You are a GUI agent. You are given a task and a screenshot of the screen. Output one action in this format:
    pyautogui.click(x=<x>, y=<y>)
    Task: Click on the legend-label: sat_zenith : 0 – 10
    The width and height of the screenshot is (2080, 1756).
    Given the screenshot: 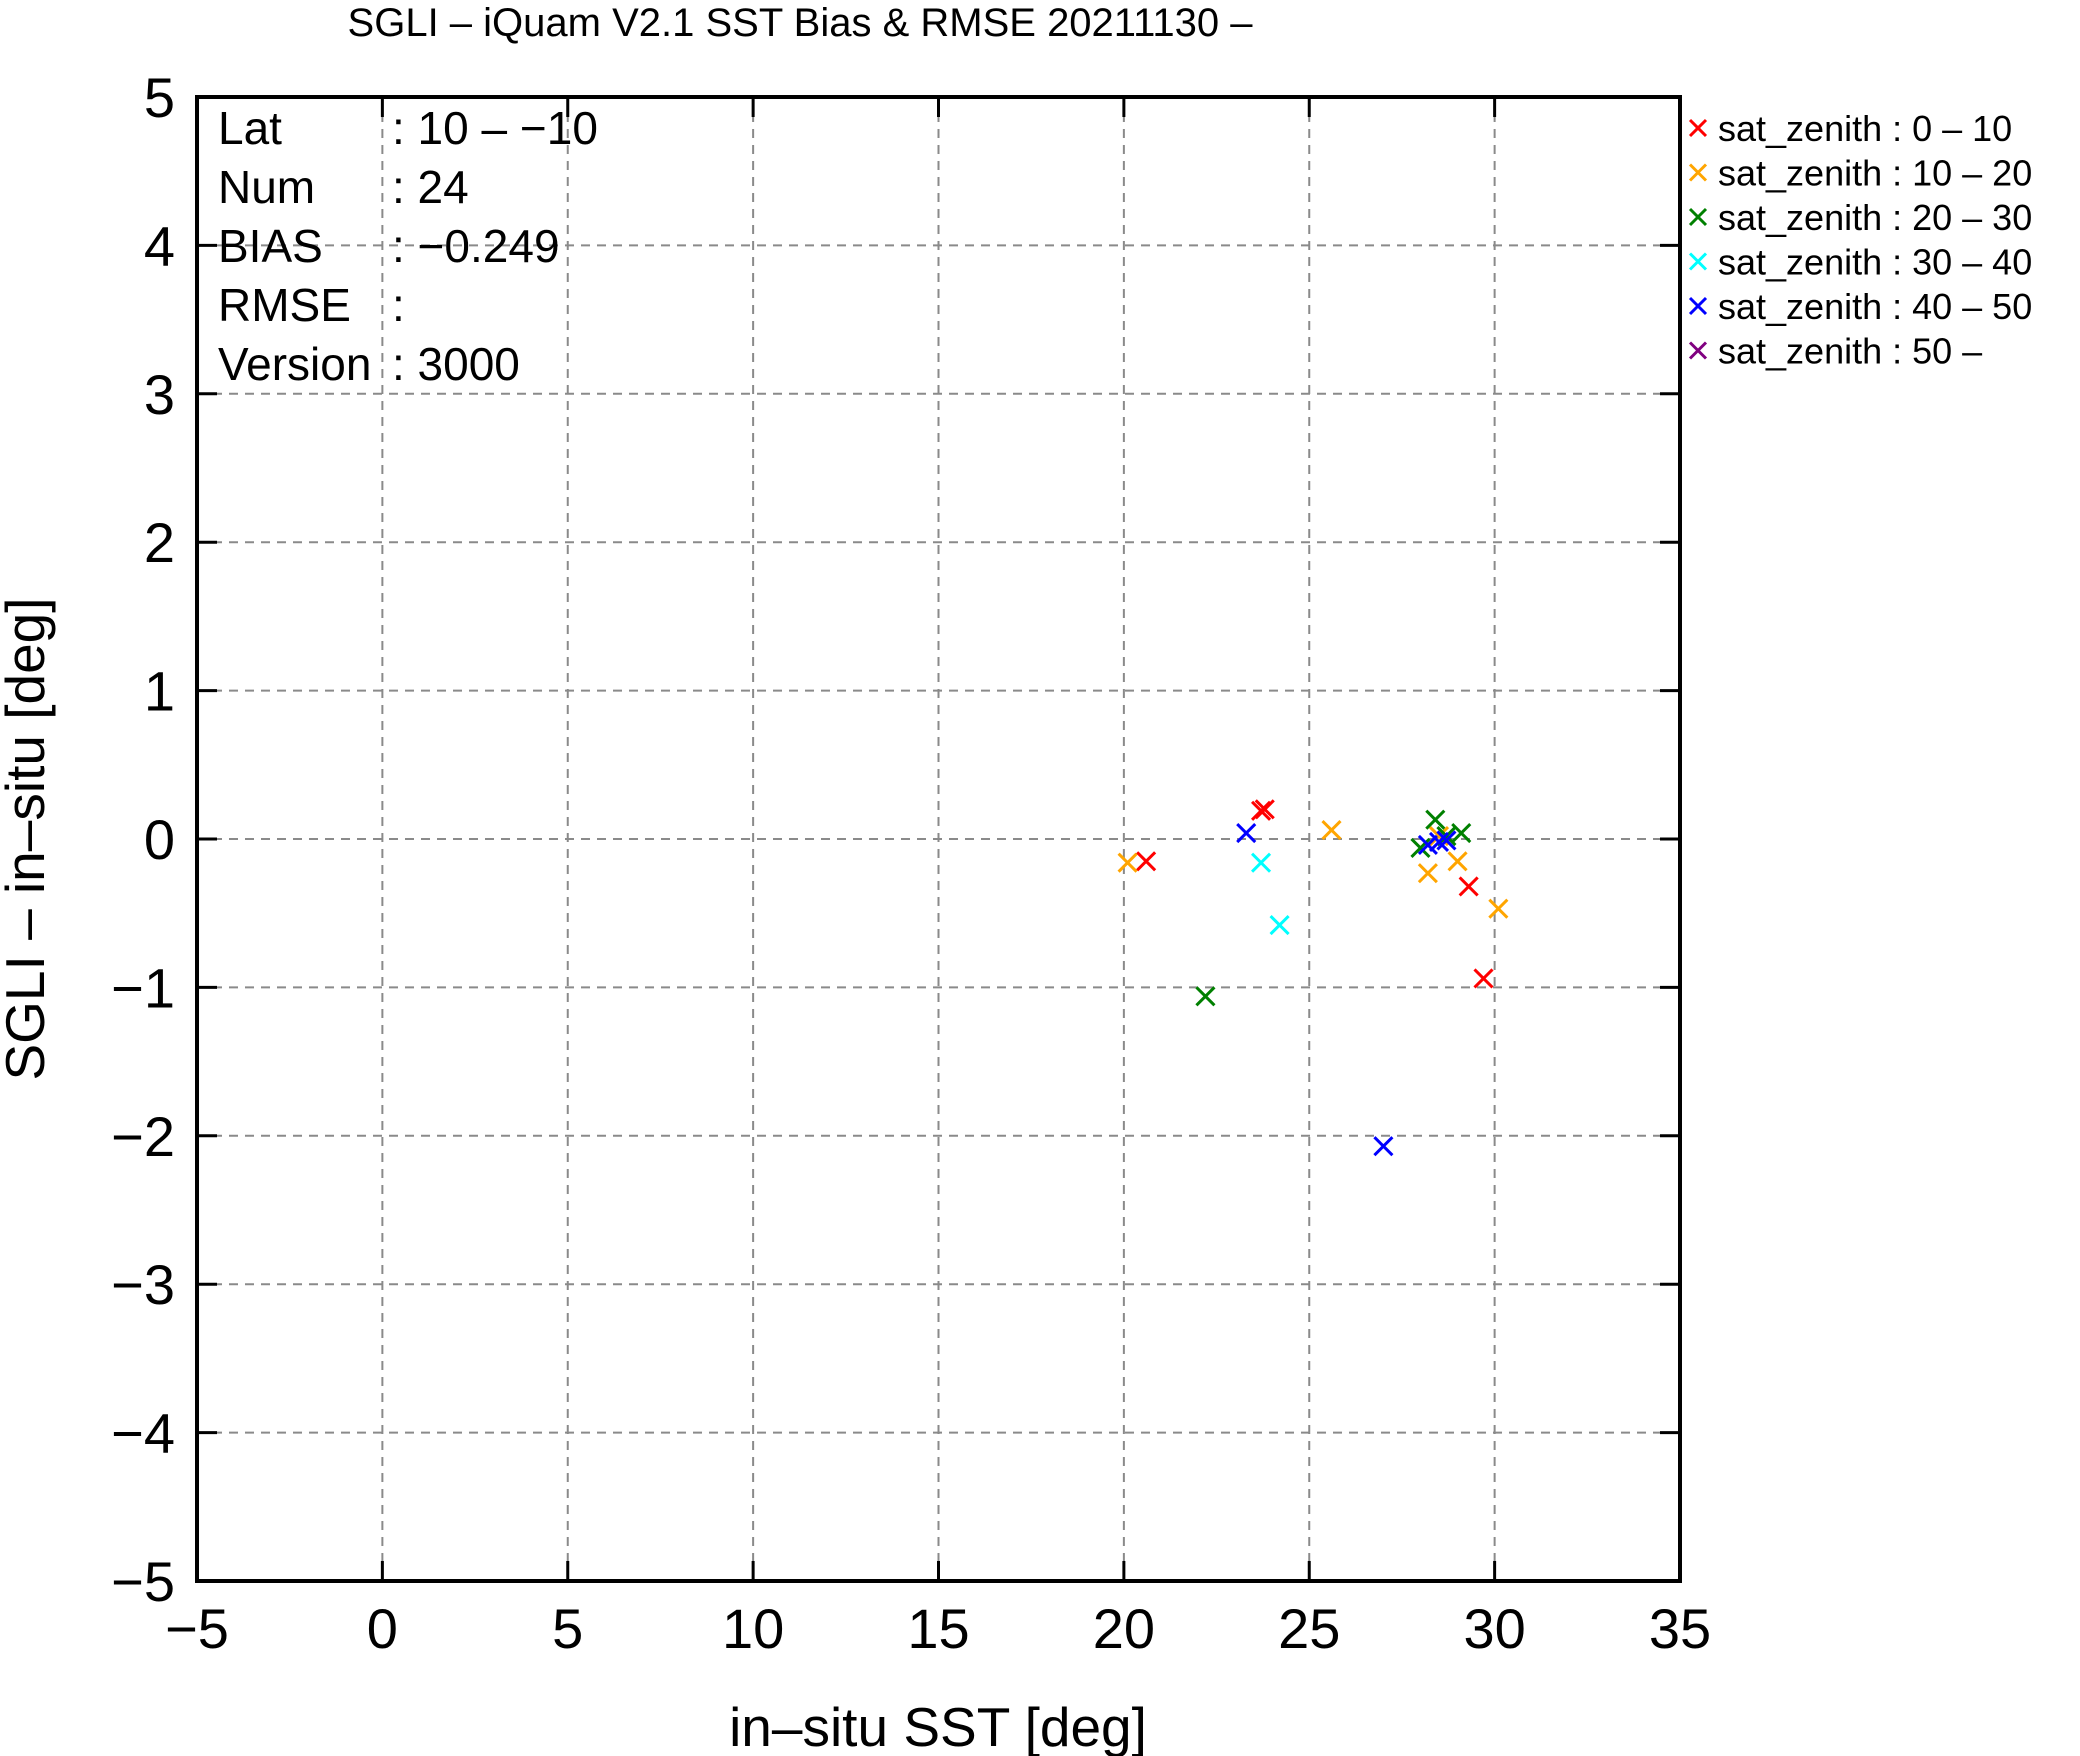 What is the action you would take?
    pyautogui.click(x=1865, y=128)
    